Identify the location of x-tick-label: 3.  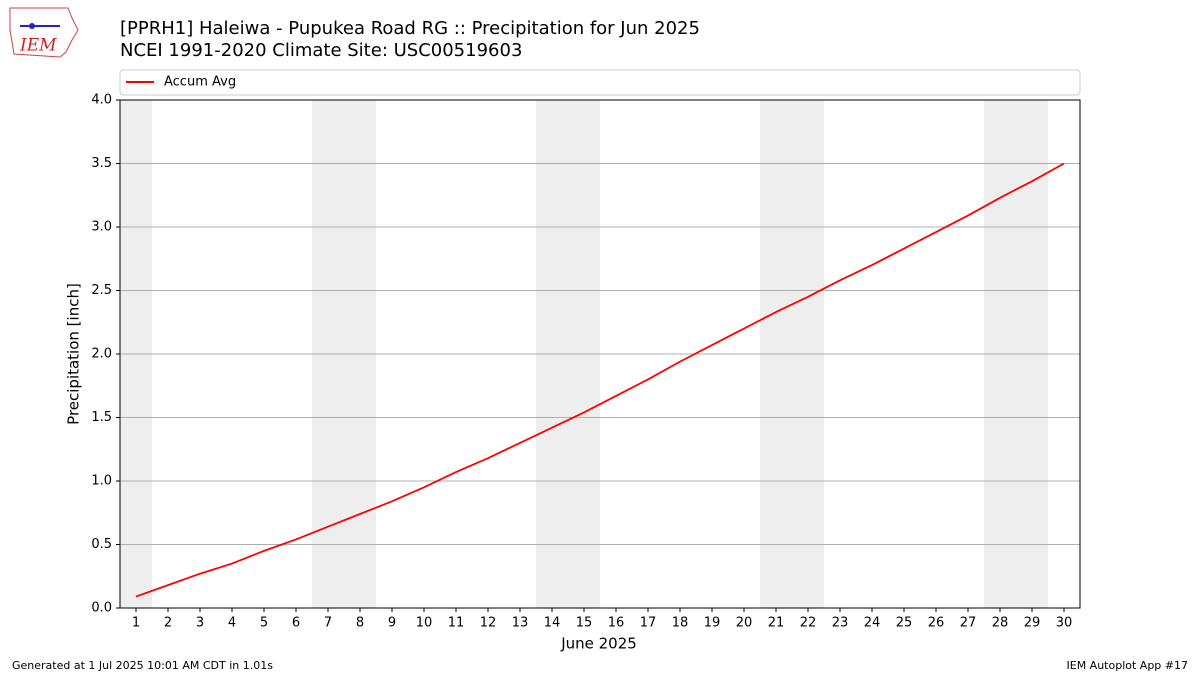
(200, 623).